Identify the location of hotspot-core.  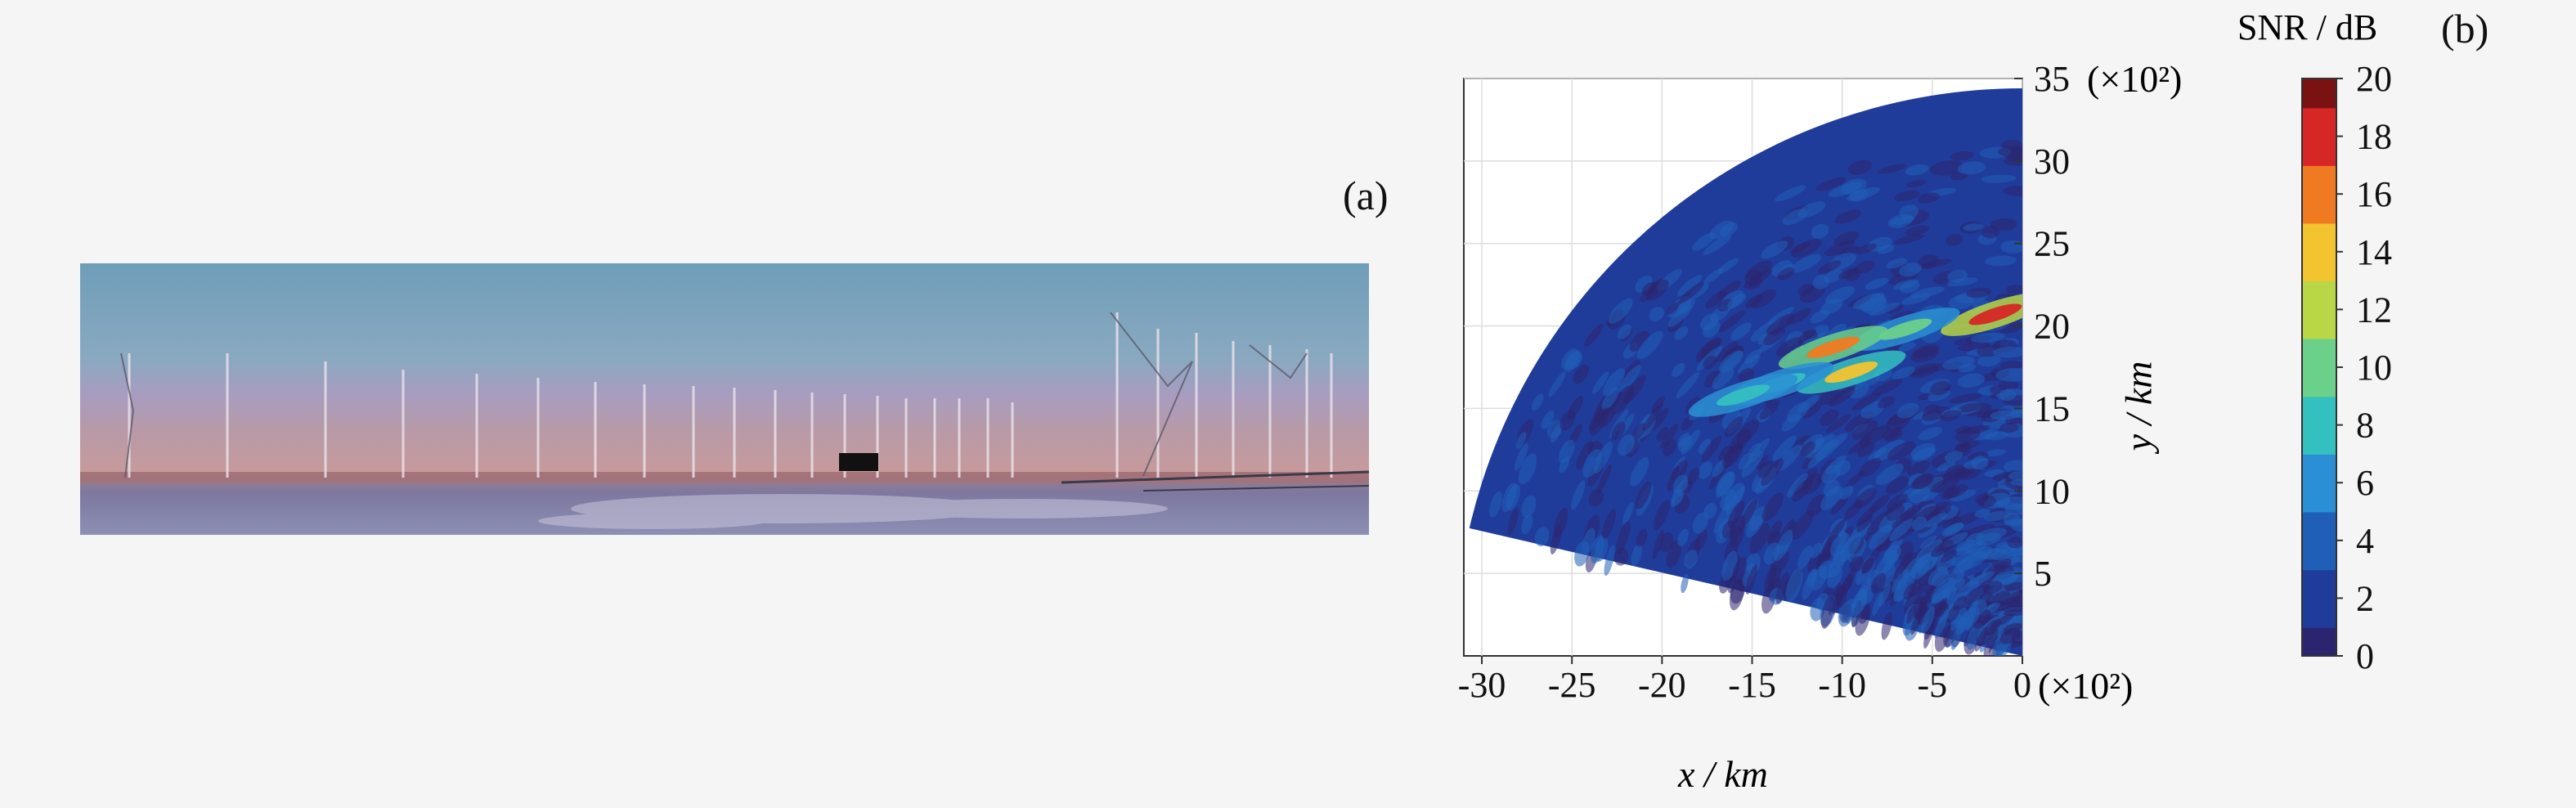
(1851, 372).